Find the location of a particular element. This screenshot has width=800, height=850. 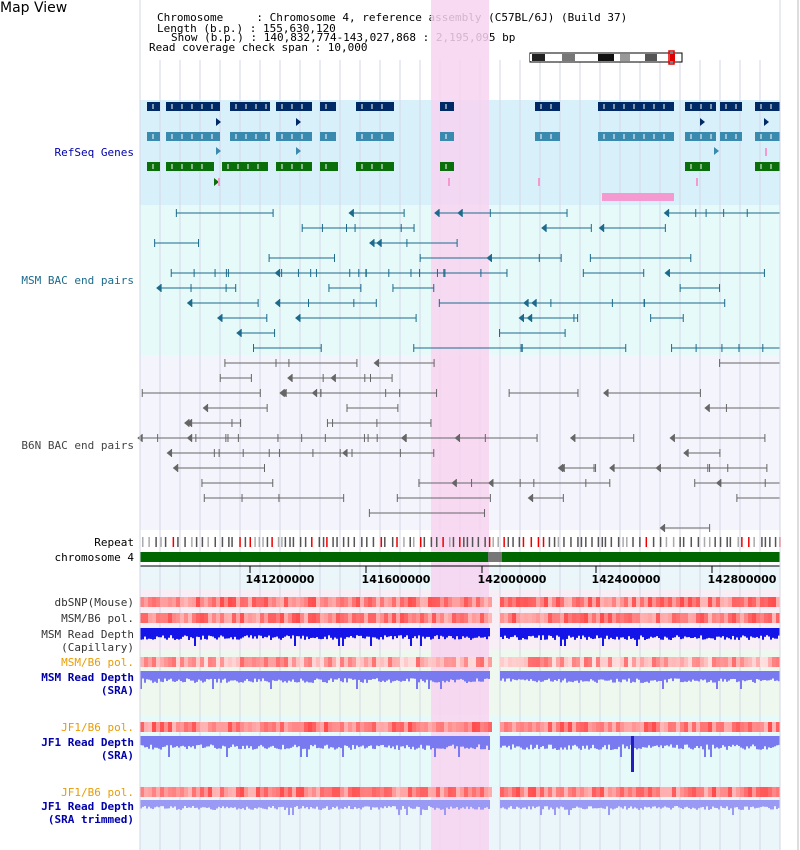

track-label-b6n-bac: B6N BAC end pairs is located at coordinates (77, 445).